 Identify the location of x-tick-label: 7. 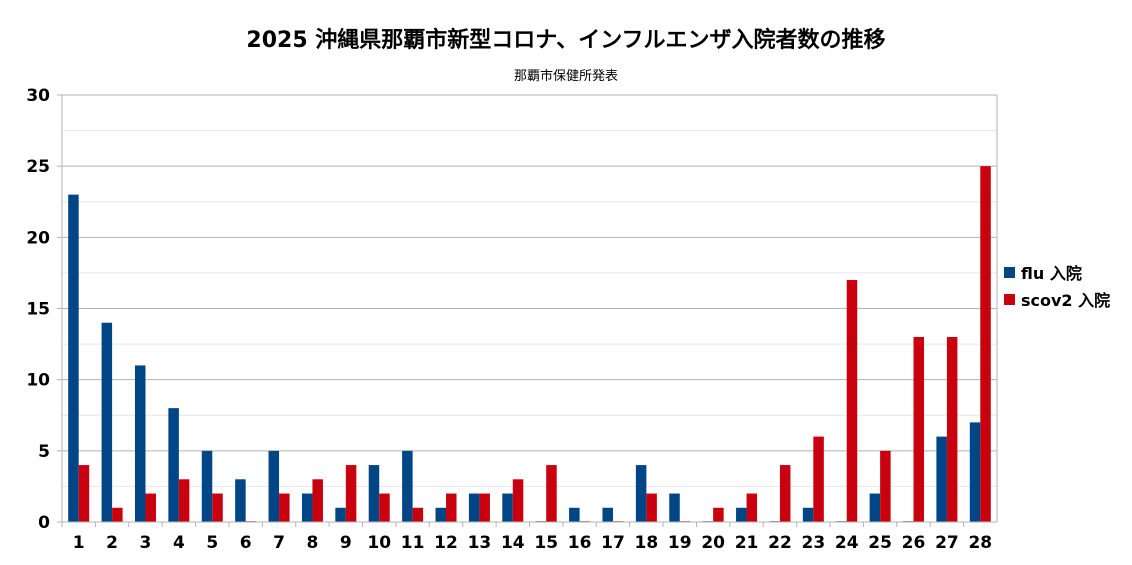
(279, 543).